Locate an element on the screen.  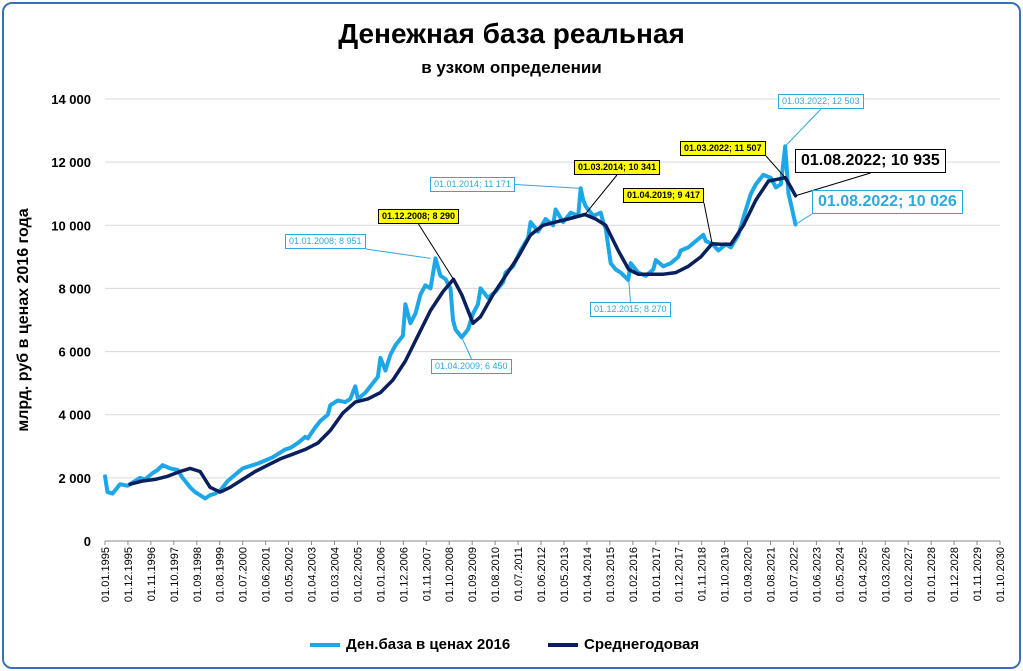
annotation-callout: 01.01.2008; 8 951 is located at coordinates (325, 241).